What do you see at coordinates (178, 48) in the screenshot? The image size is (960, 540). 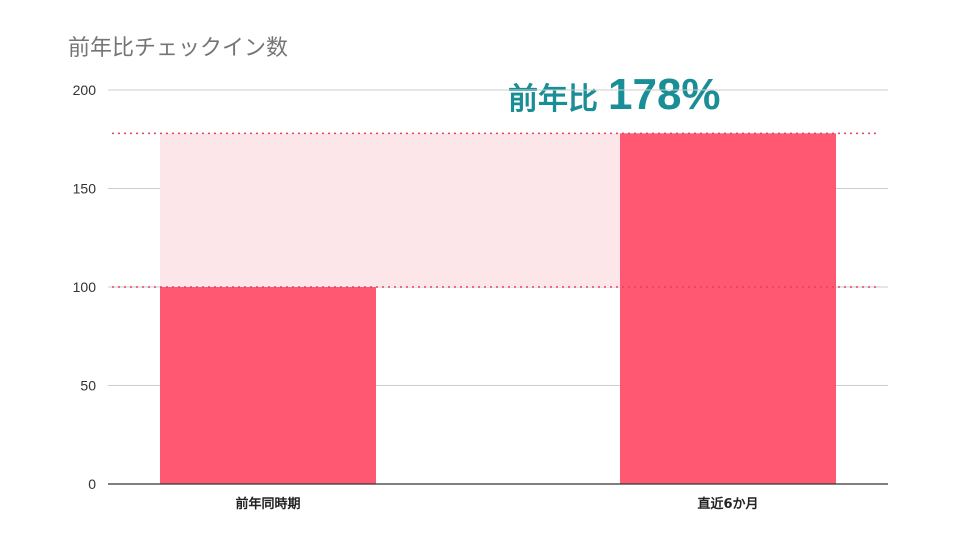 I see `chart-title: 前年比チェックイン数` at bounding box center [178, 48].